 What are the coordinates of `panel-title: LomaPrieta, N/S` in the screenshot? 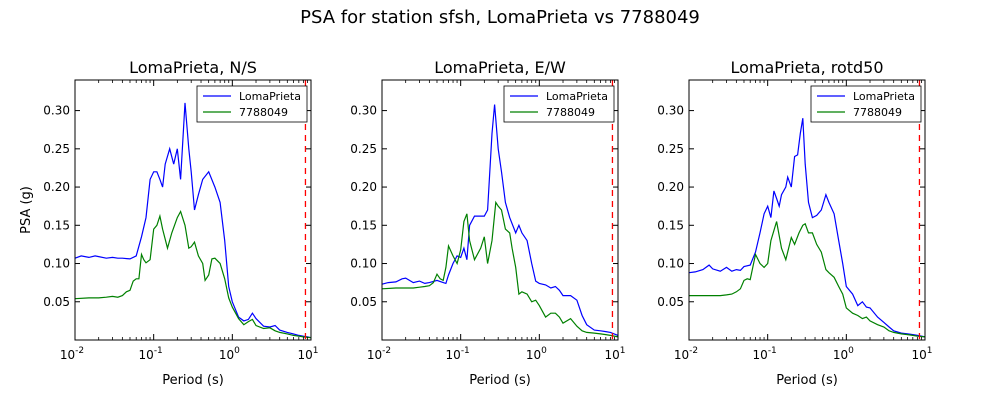 It's located at (193, 67).